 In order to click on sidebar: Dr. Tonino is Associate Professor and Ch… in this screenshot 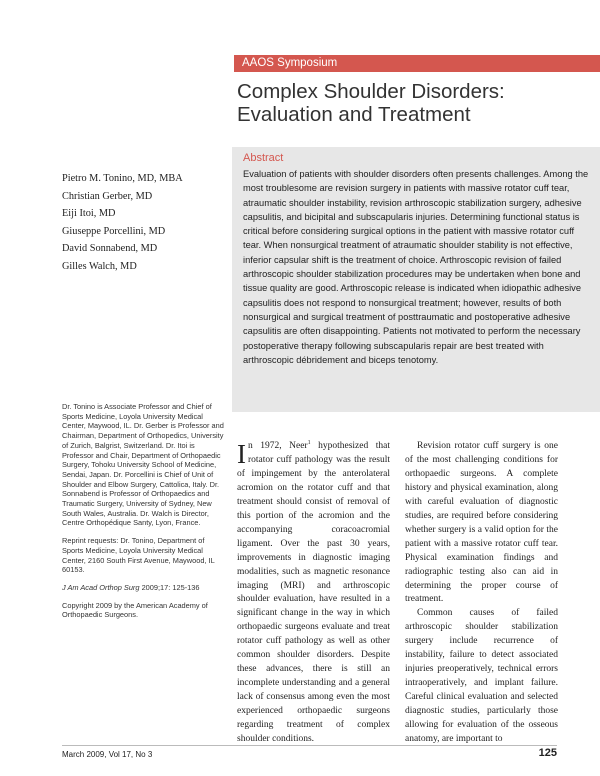, I will do `click(144, 515)`.